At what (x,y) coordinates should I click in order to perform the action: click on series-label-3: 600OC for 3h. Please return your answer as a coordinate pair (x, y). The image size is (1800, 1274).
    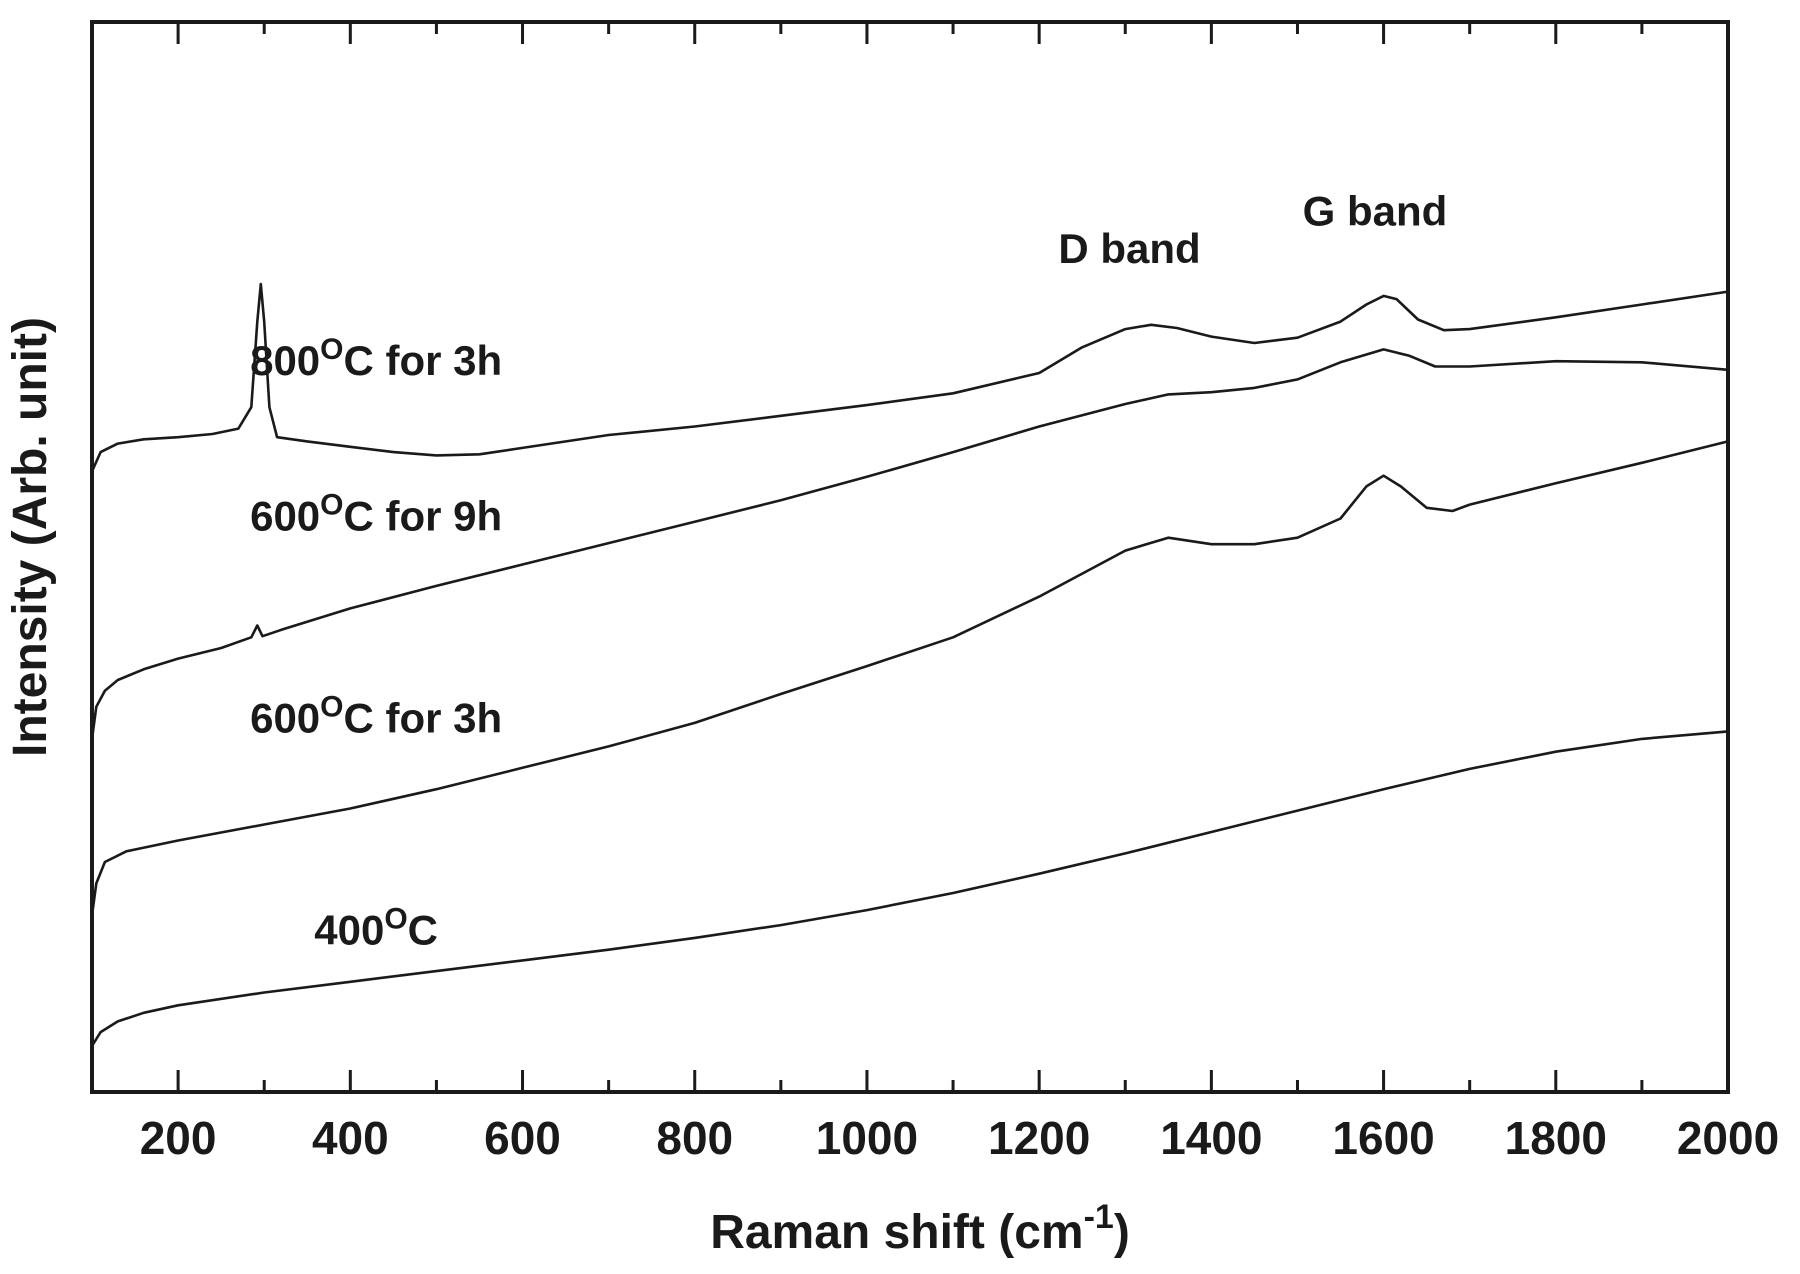
    Looking at the image, I should click on (376, 715).